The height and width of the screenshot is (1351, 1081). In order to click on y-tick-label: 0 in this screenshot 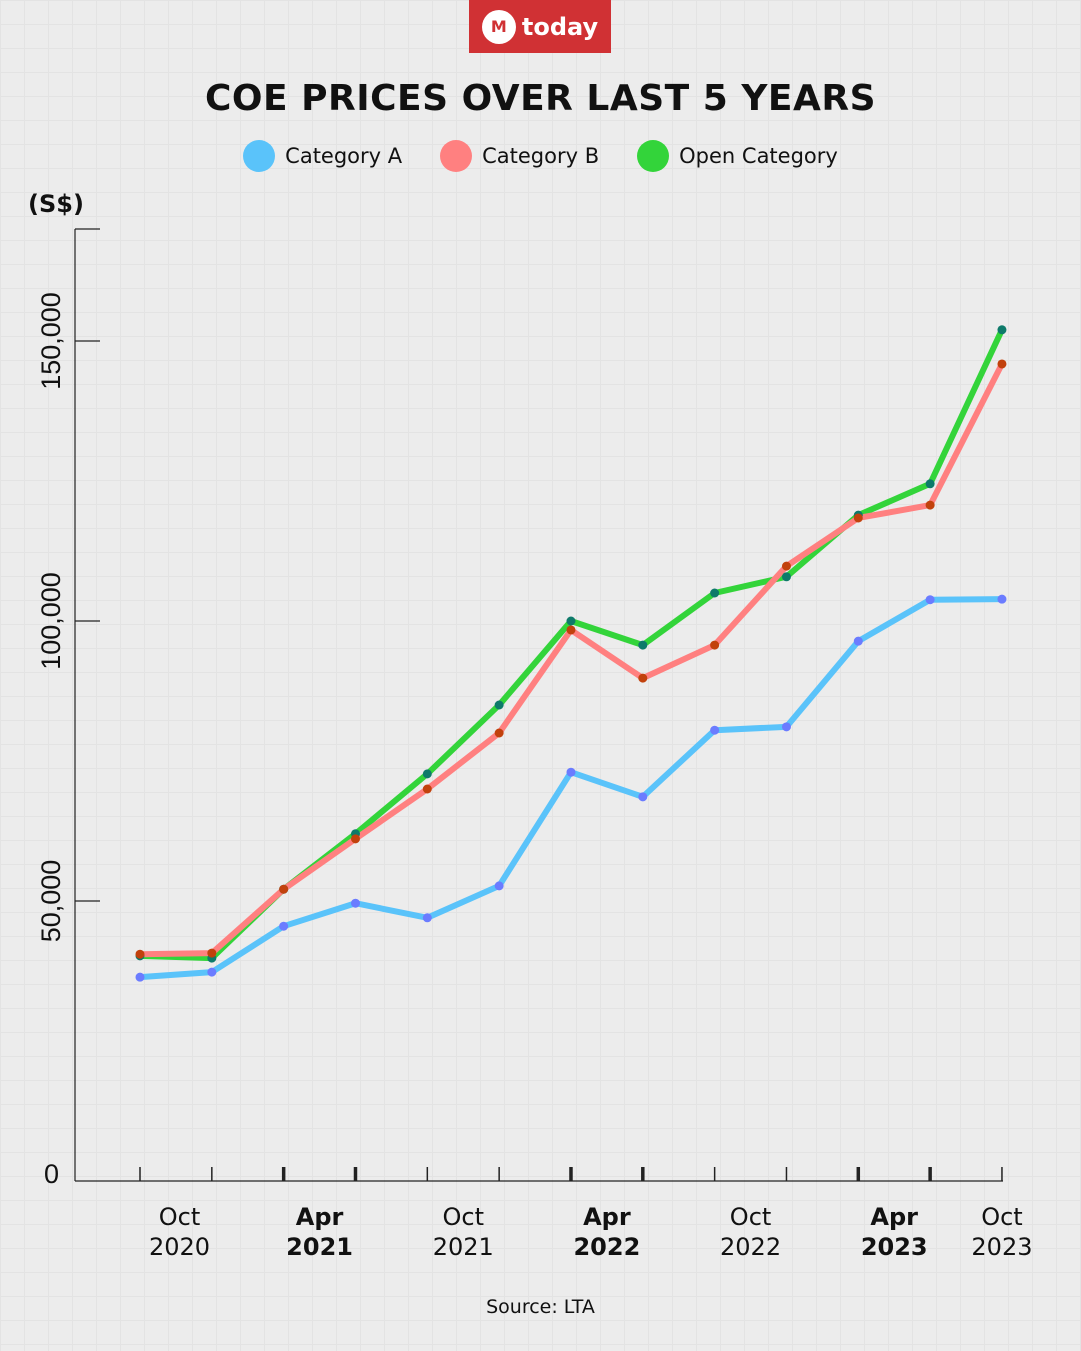, I will do `click(51, 1174)`.